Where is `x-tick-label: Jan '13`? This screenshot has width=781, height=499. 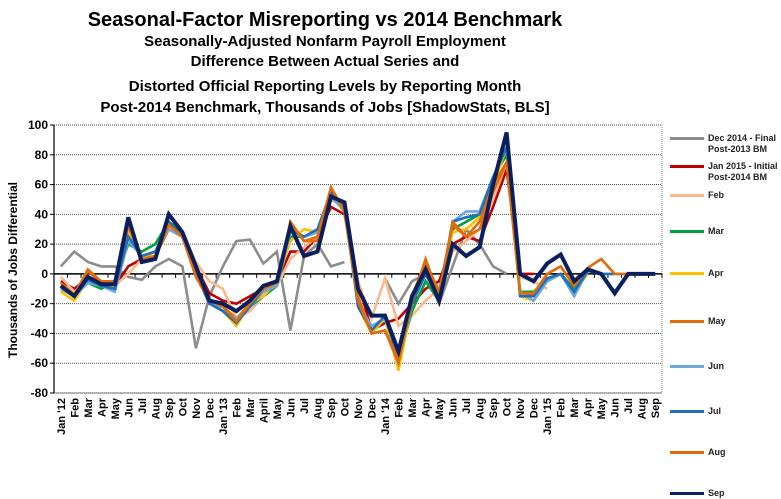
x-tick-label: Jan '13 is located at coordinates (224, 416).